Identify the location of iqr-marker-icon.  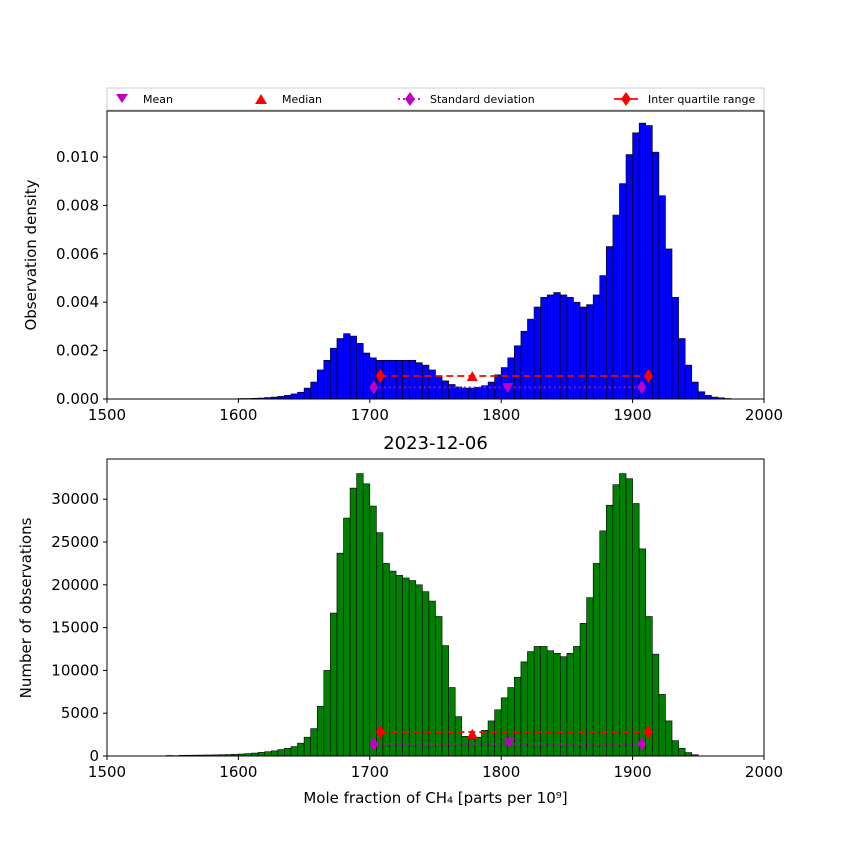
(626, 99).